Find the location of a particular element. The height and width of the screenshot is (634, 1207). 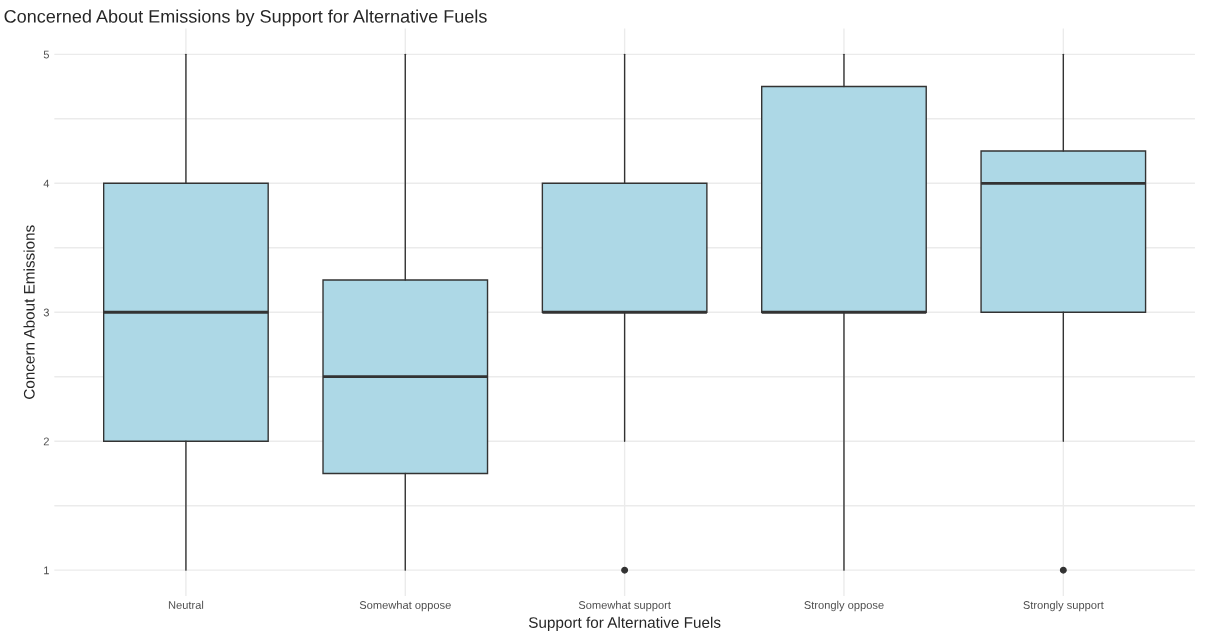

x-tick-label: Strongly support is located at coordinates (1063, 606).